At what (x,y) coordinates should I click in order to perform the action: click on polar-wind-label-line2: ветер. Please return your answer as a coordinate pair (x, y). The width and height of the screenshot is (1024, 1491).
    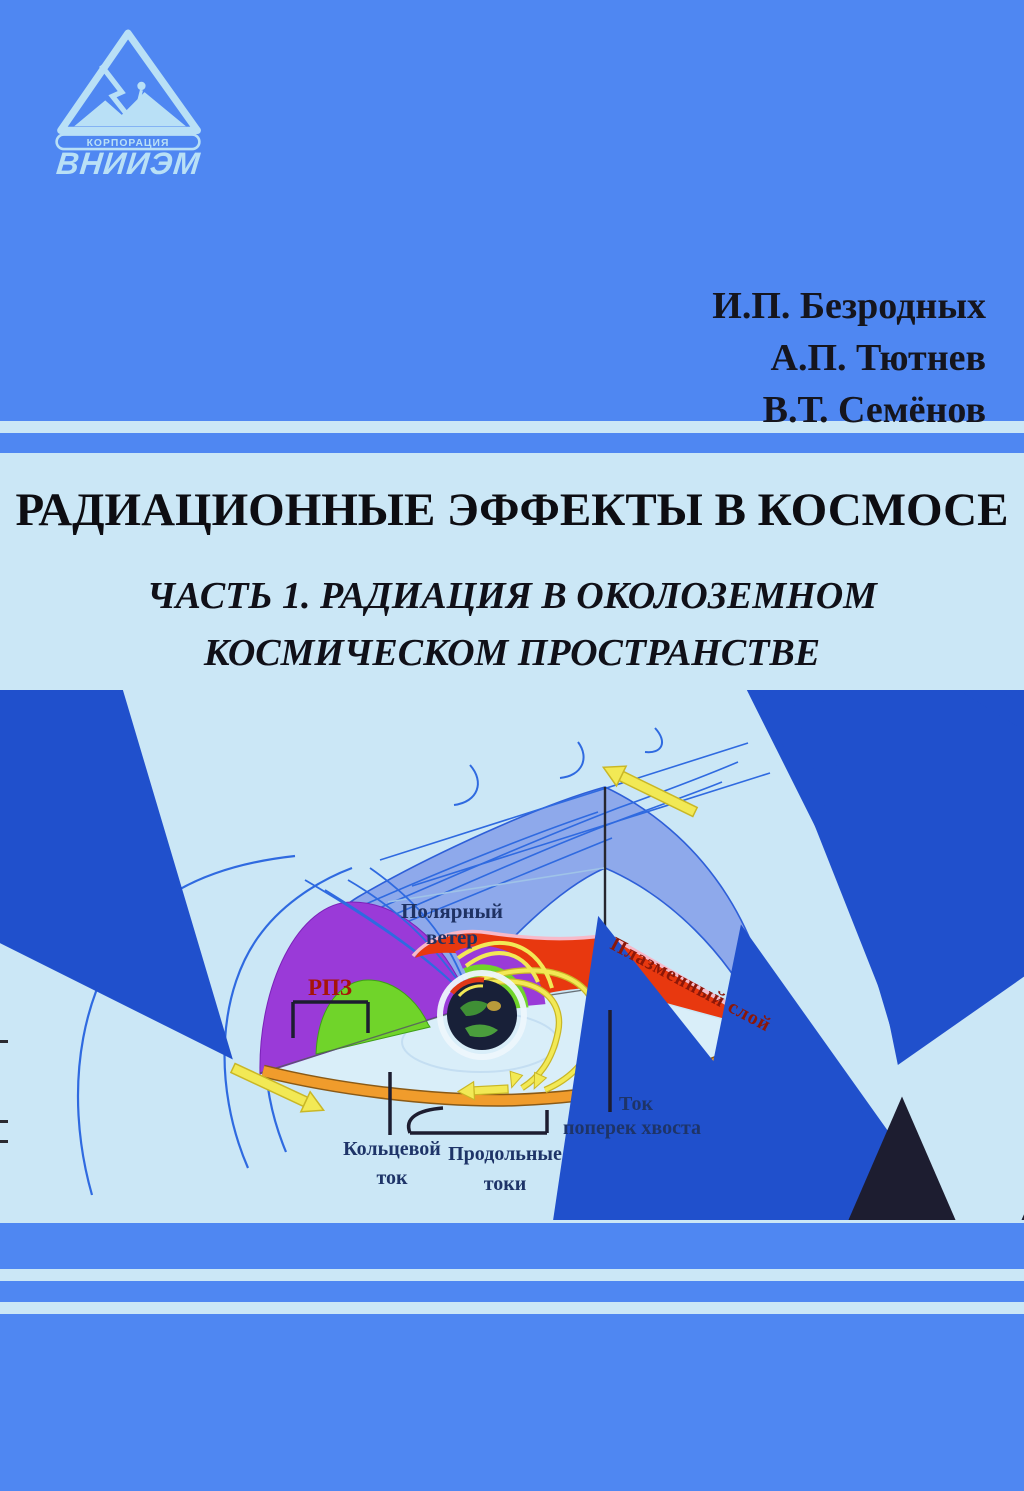
    Looking at the image, I should click on (452, 937).